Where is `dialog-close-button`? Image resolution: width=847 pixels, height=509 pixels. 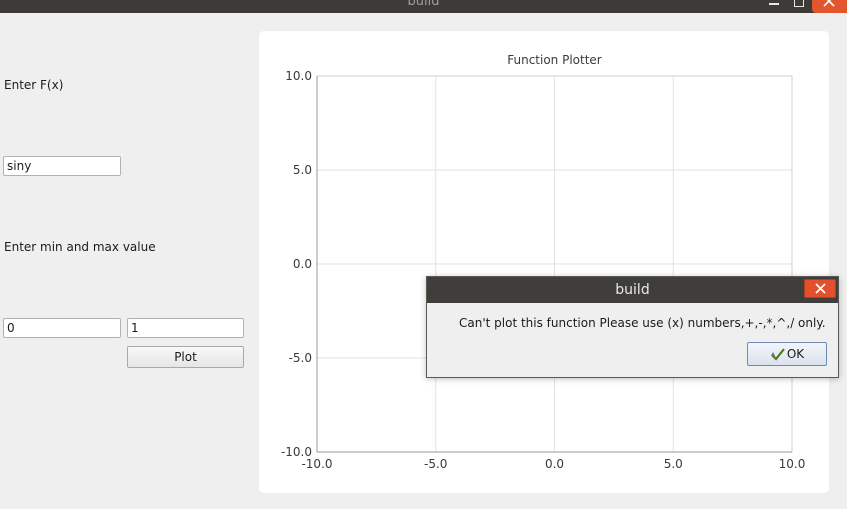
dialog-close-button is located at coordinates (820, 288).